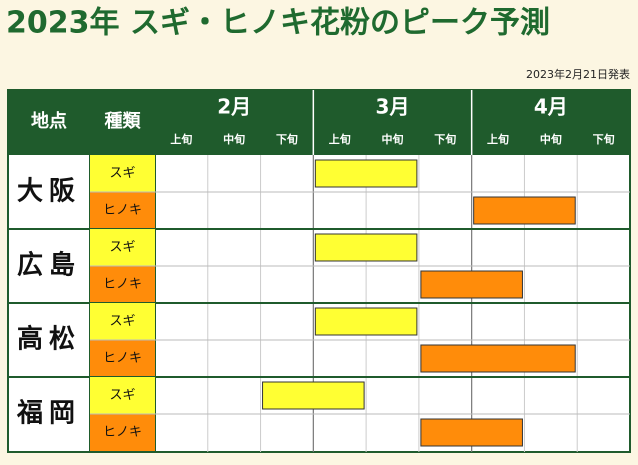 This screenshot has width=638, height=465. Describe the element at coordinates (551, 107) in the screenshot. I see `month-label: 4月` at that location.